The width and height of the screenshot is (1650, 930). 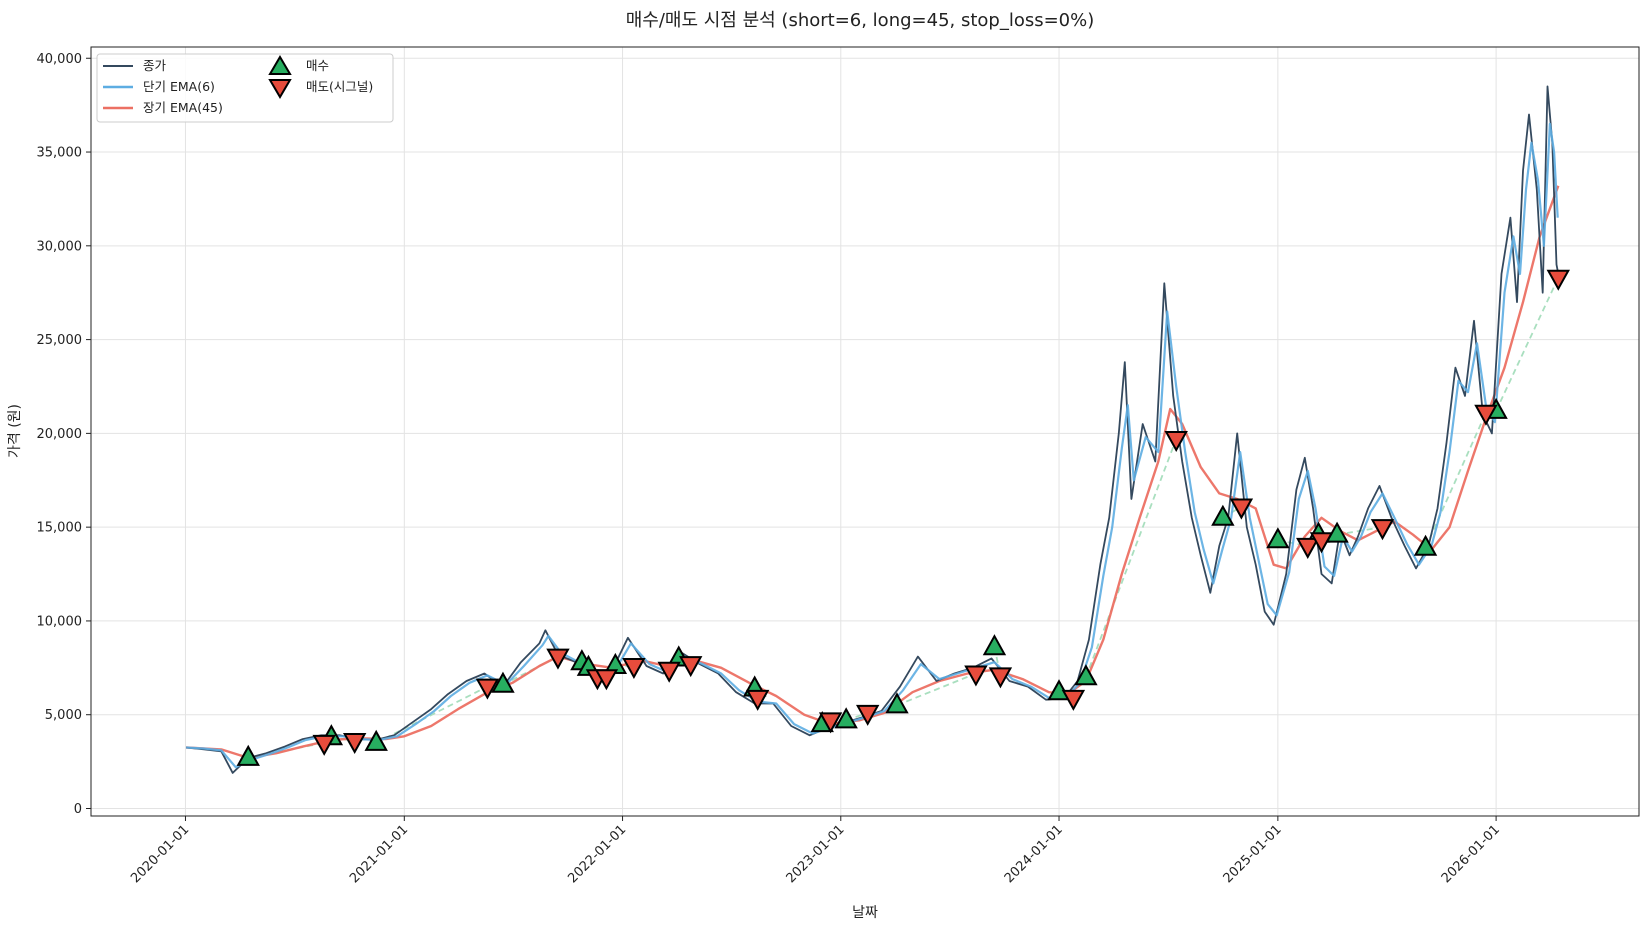 I want to click on x-tick-label: 2022-01-01, so click(x=597, y=854).